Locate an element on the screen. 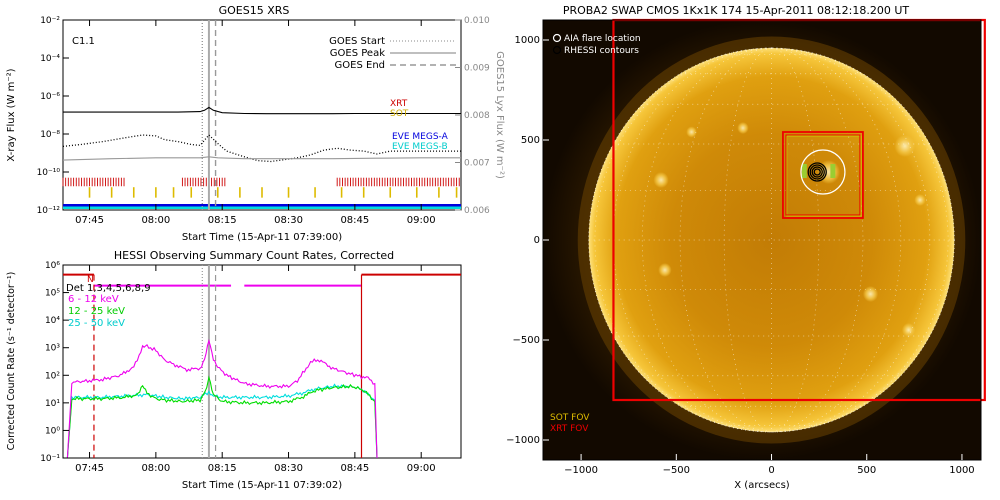 This screenshot has height=500, width=1000. rhessi-legend-label: RHESSI contours is located at coordinates (601, 51).